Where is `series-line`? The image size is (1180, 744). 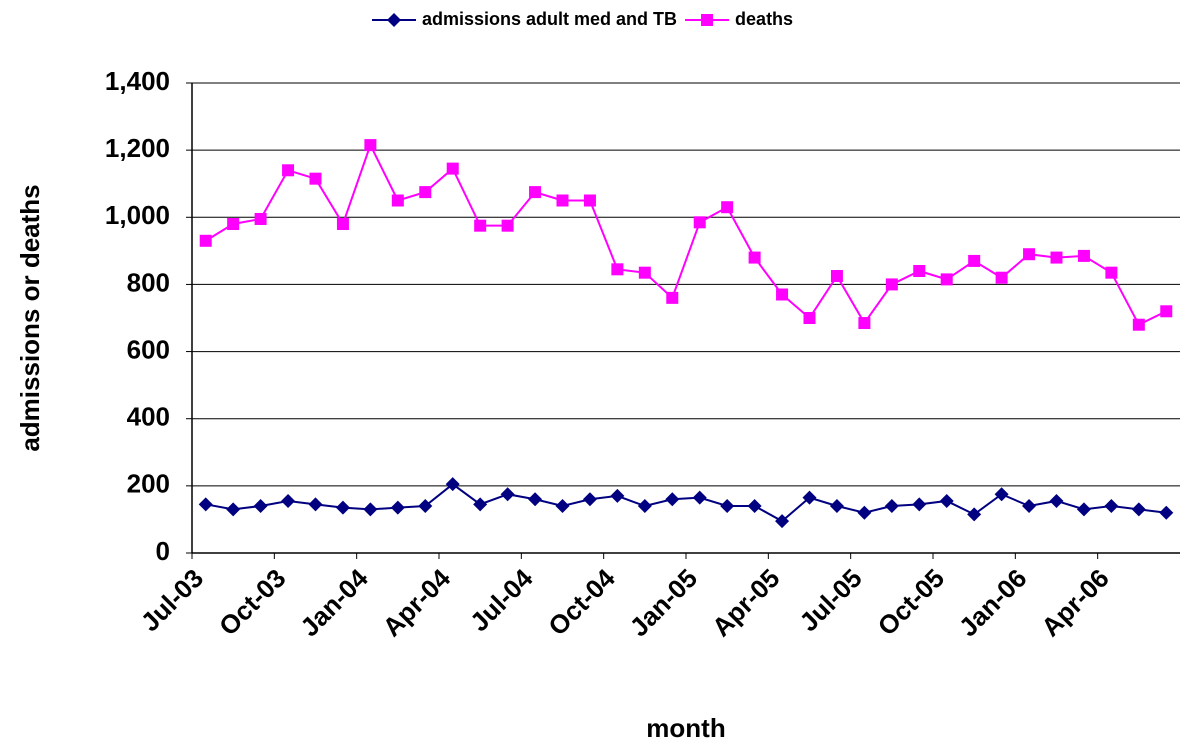
series-line is located at coordinates (686, 502).